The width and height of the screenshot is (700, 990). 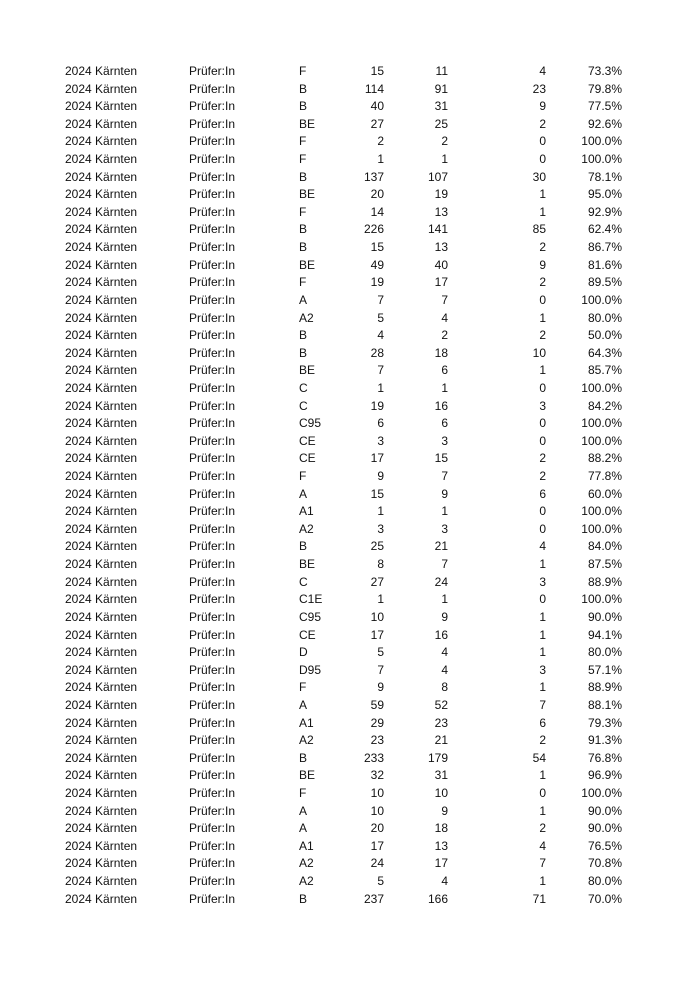 What do you see at coordinates (350, 829) in the screenshot?
I see `table-row: 2024 Kärnten Prüfer:In A 20 18 2 90.0%` at bounding box center [350, 829].